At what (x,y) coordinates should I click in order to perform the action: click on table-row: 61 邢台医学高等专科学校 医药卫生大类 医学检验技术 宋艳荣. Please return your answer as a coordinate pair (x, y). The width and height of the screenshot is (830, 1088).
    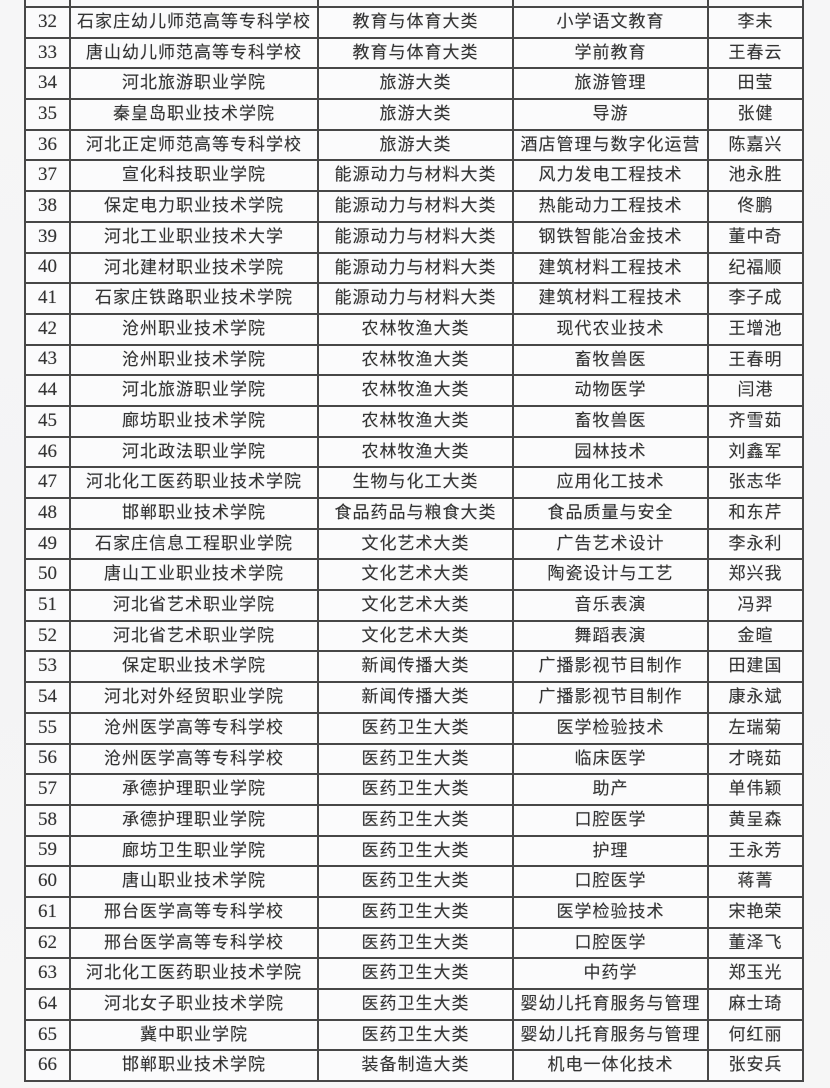
    Looking at the image, I should click on (414, 912).